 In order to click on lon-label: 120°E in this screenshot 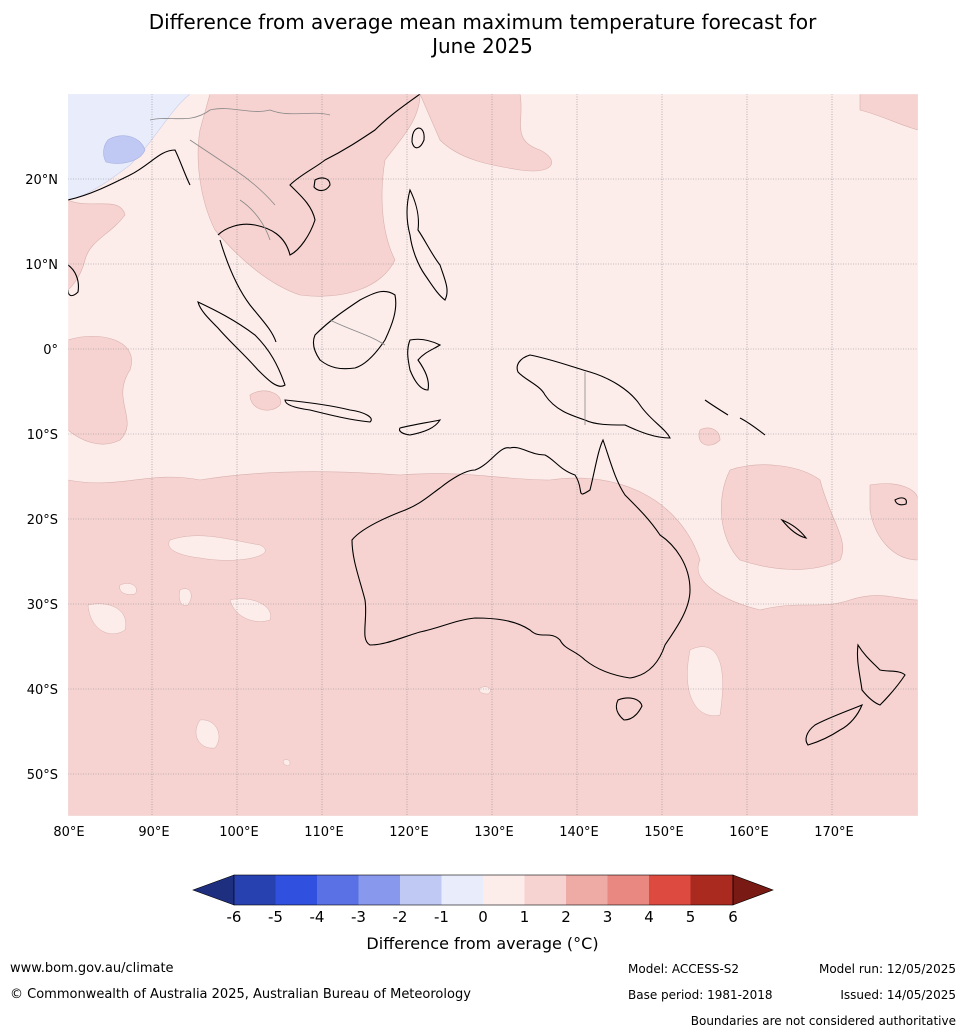, I will do `click(409, 832)`.